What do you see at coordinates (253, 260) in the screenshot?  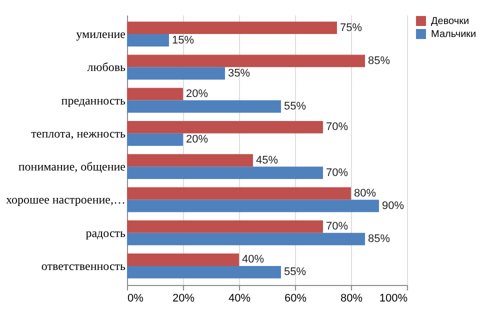 I see `data-label: 40%` at bounding box center [253, 260].